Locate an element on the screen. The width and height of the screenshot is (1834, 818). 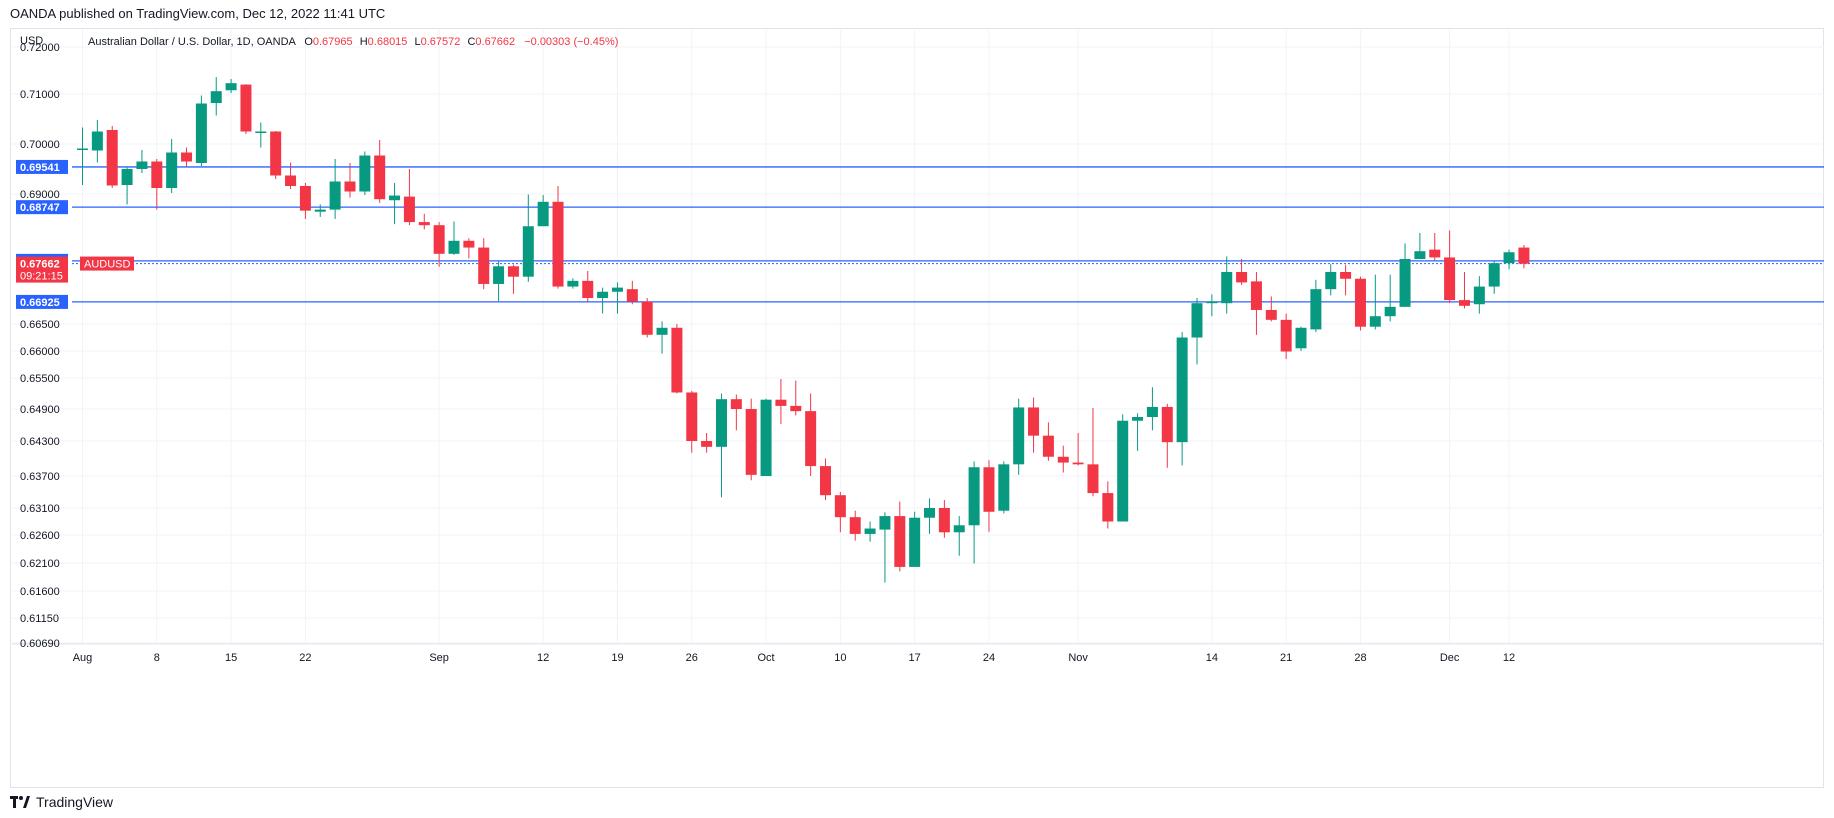
footer-brand: TradingView is located at coordinates (75, 802).